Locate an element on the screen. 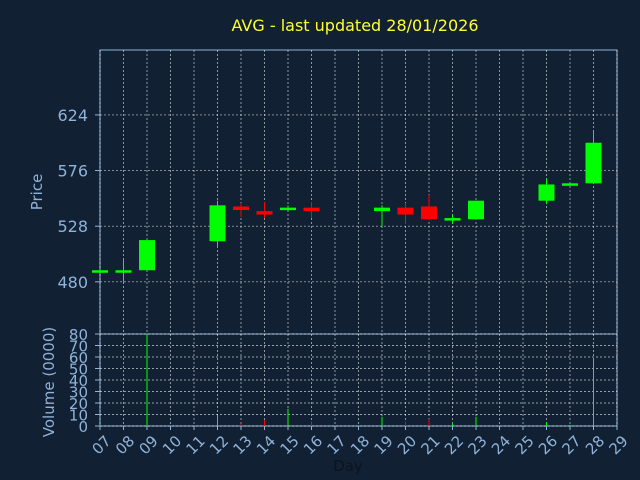  volume-ytick-label: 20 is located at coordinates (78, 404).